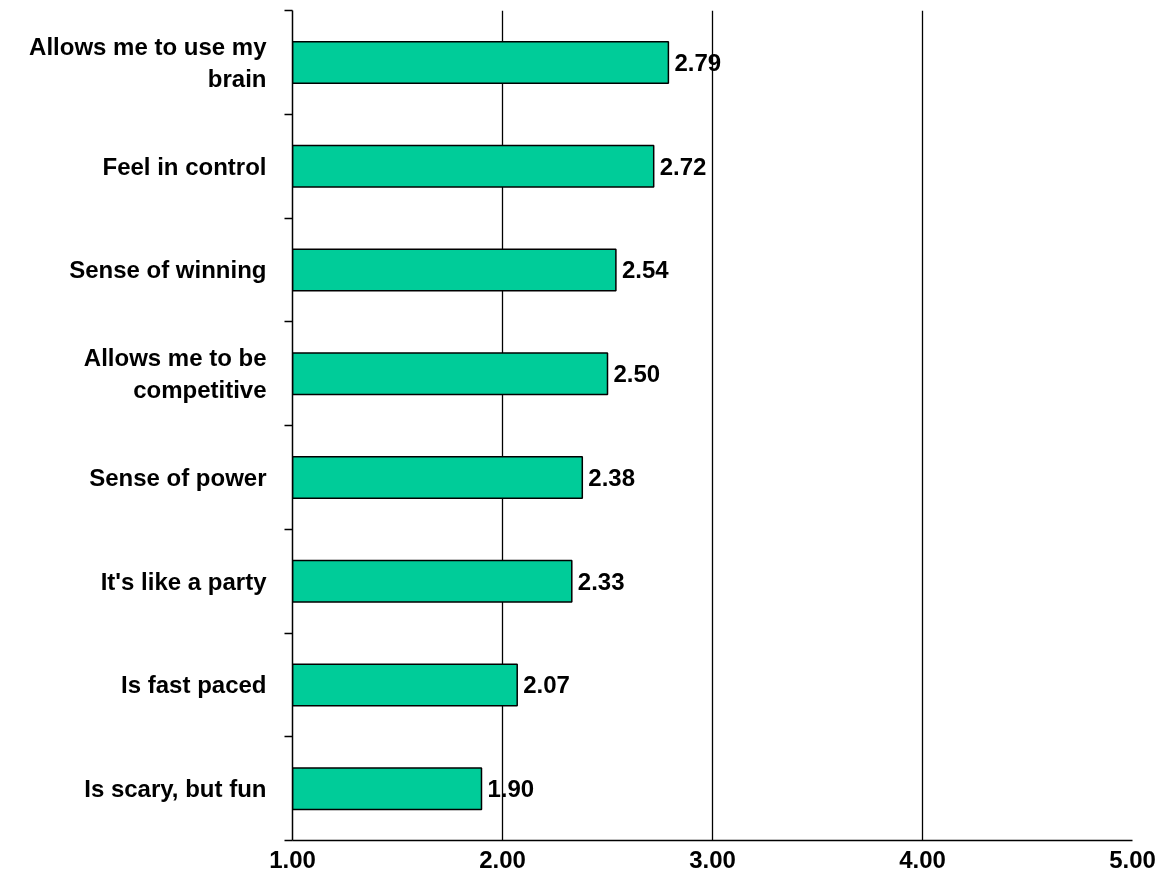 The width and height of the screenshot is (1161, 887). Describe the element at coordinates (292, 859) in the screenshot. I see `x-tick-label: 1.00` at that location.